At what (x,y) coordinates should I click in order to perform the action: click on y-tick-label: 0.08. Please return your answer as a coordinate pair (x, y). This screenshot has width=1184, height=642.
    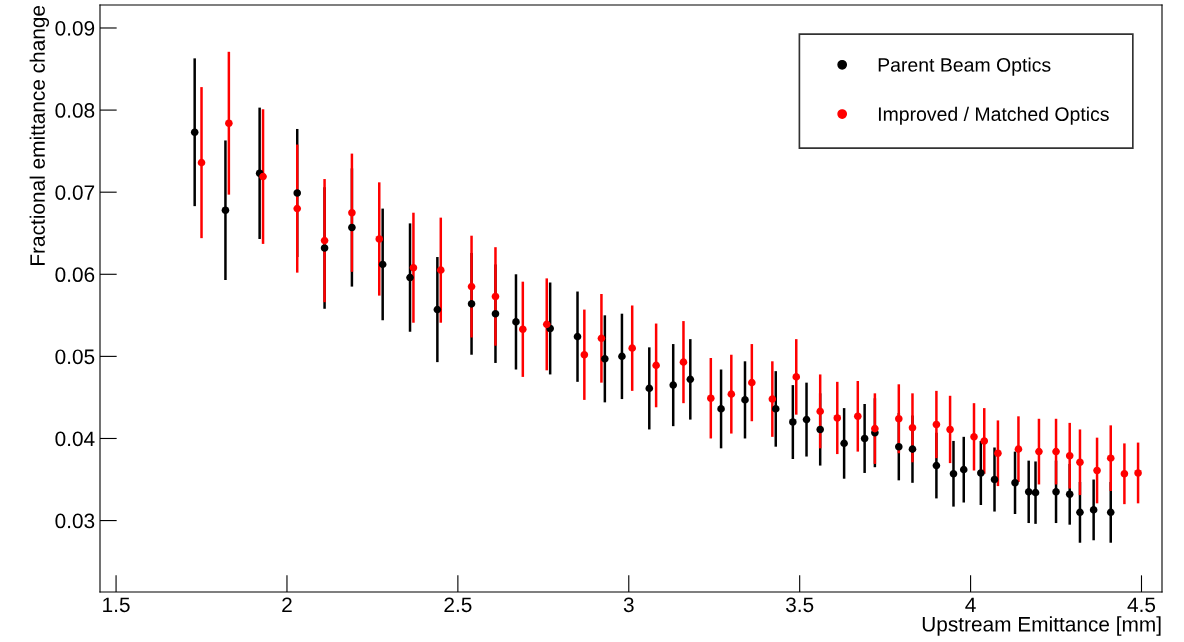
    Looking at the image, I should click on (75, 110).